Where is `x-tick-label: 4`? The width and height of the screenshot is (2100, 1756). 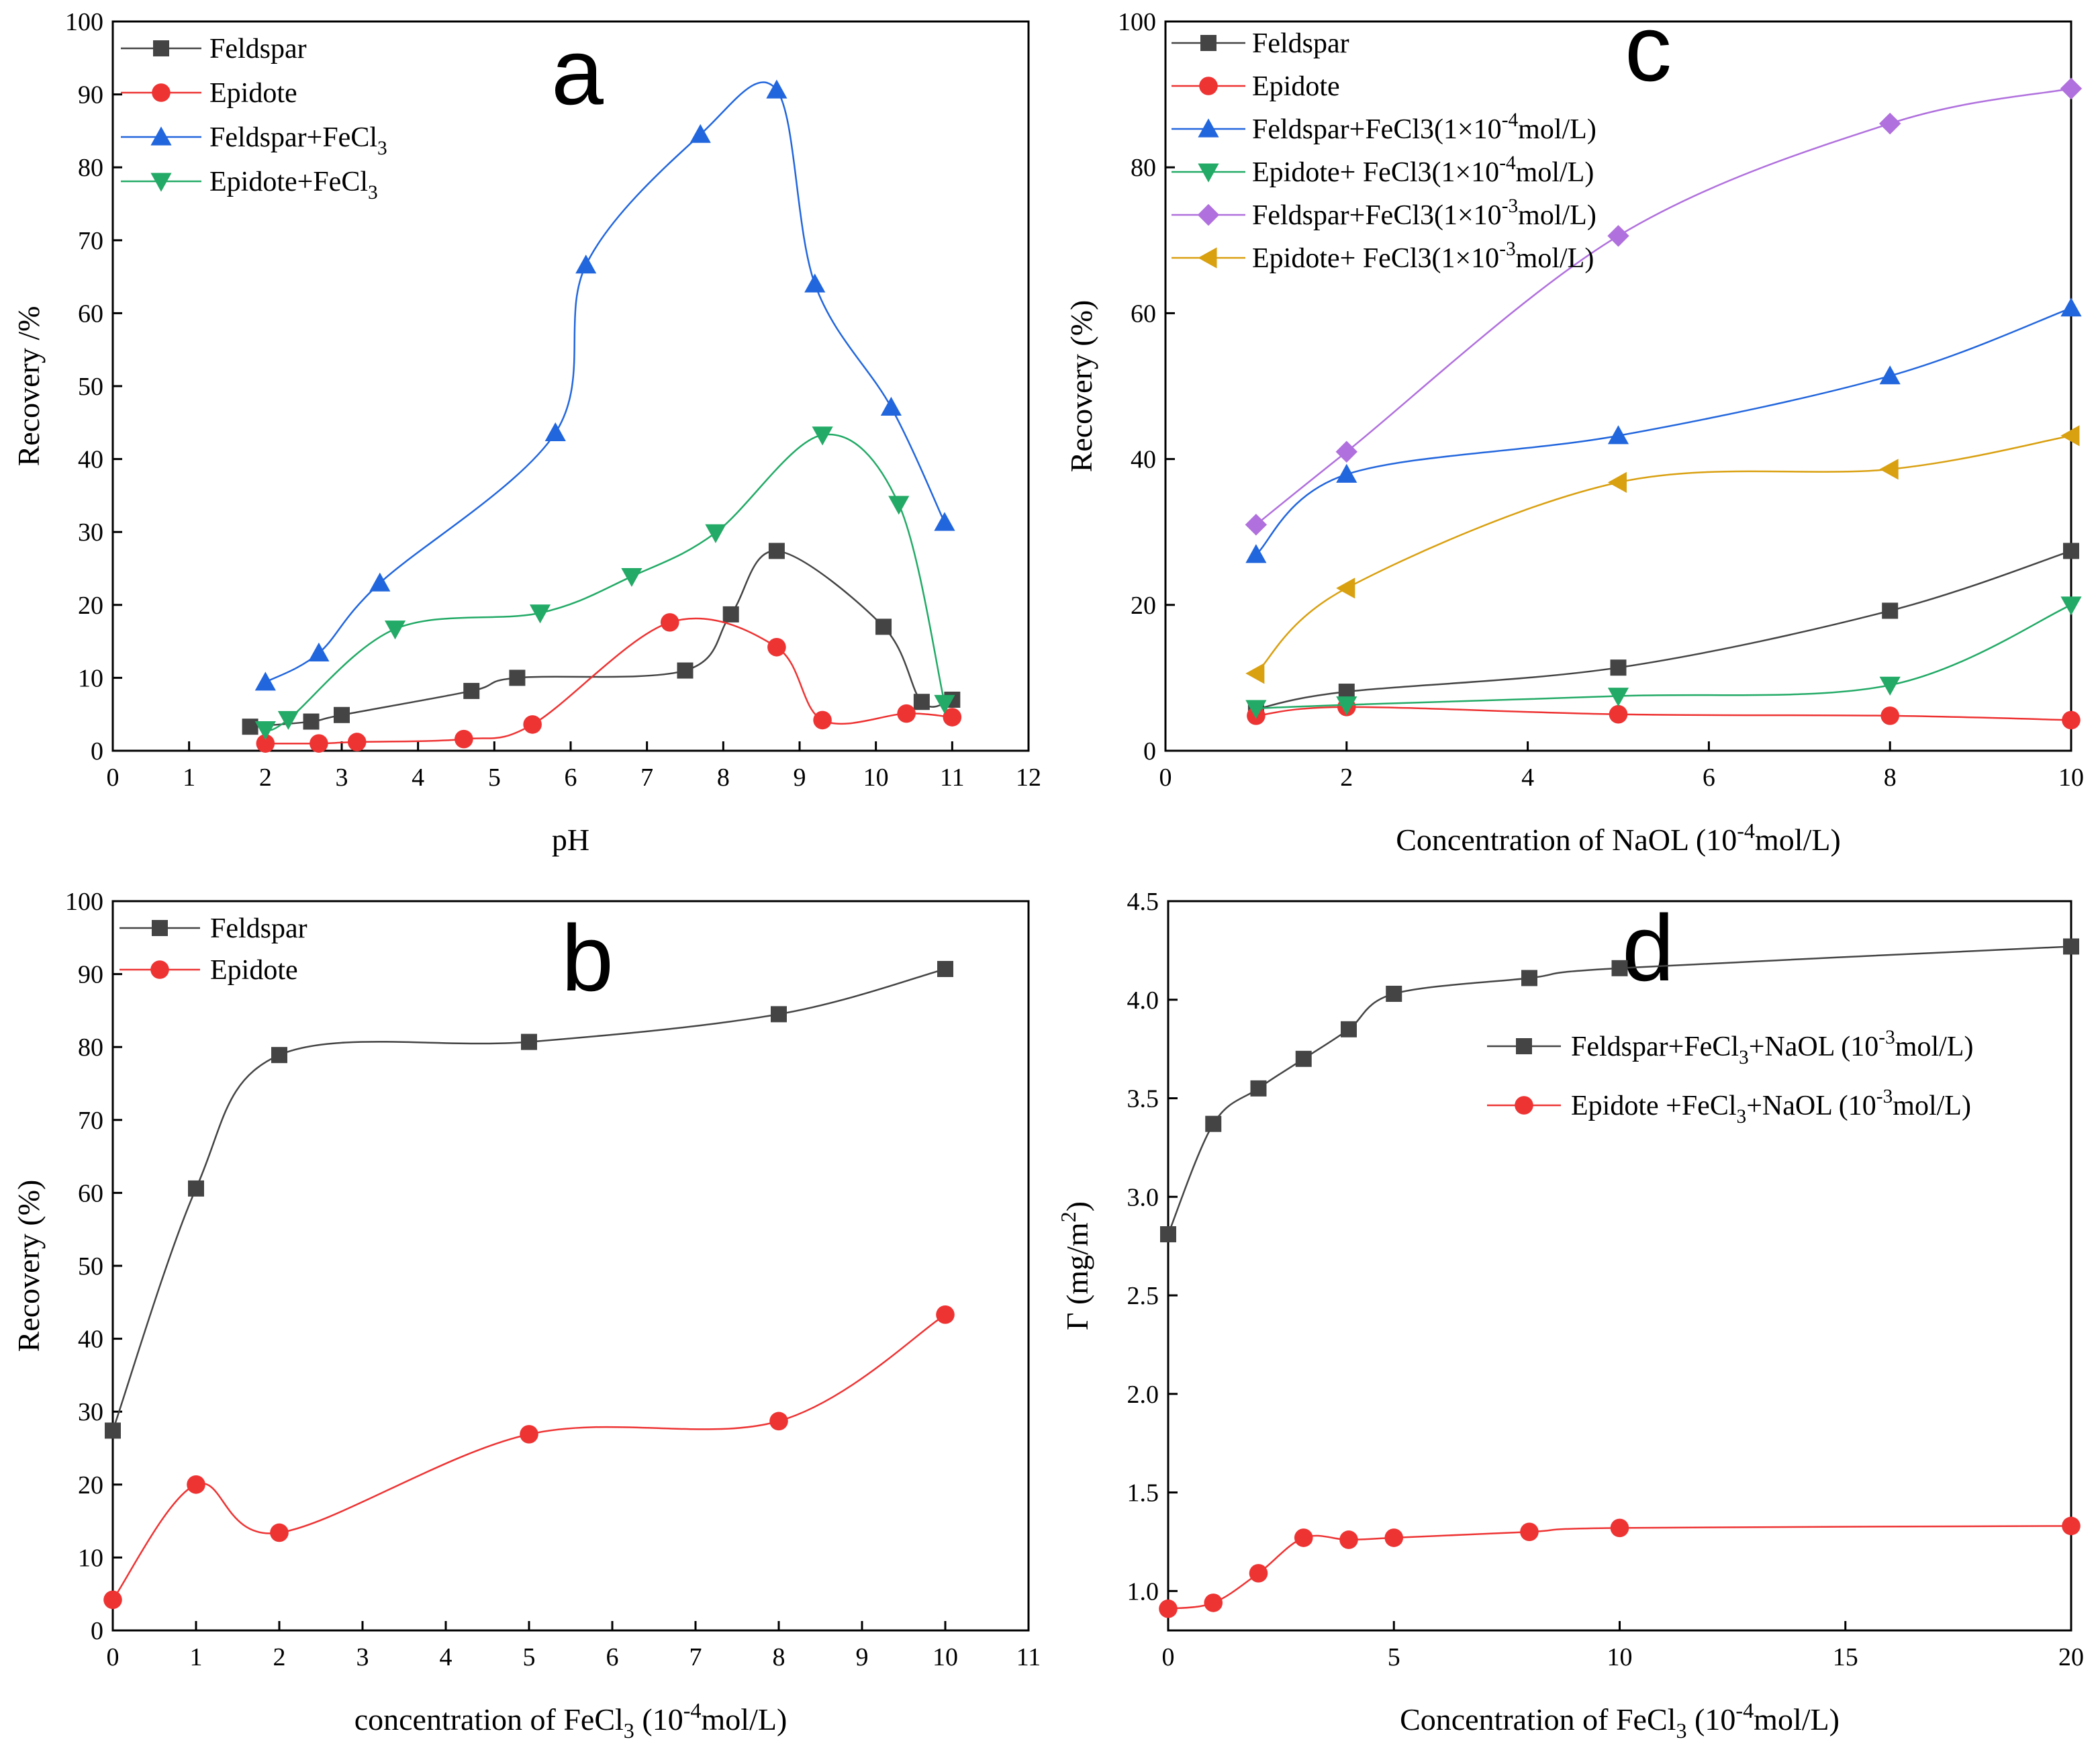
x-tick-label: 4 is located at coordinates (1527, 778).